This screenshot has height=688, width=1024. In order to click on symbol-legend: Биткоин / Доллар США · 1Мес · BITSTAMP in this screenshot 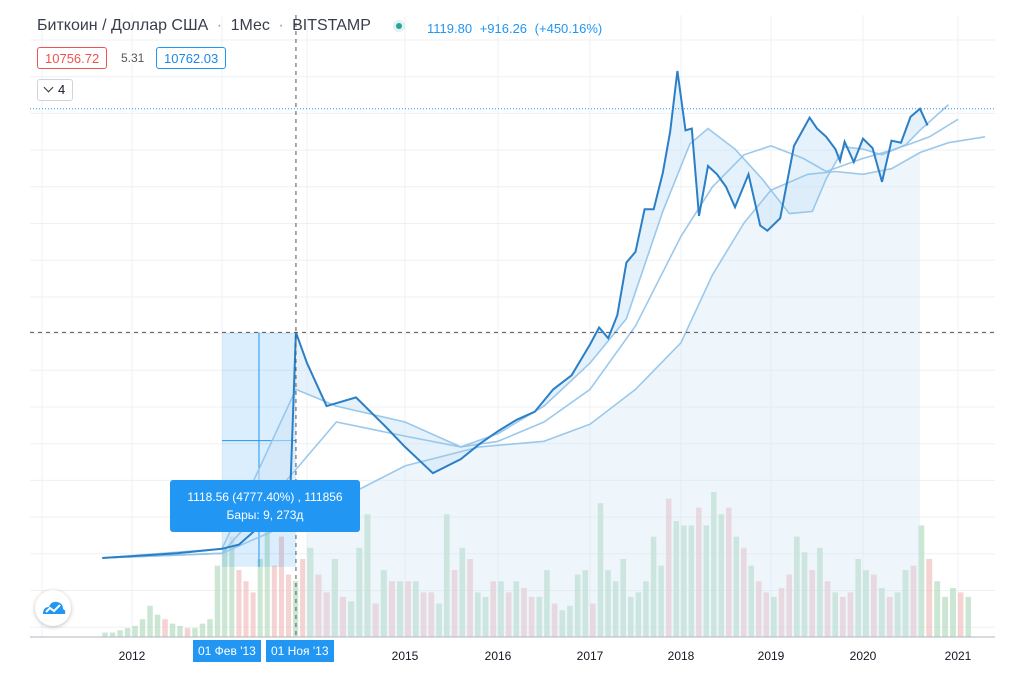, I will do `click(204, 26)`.